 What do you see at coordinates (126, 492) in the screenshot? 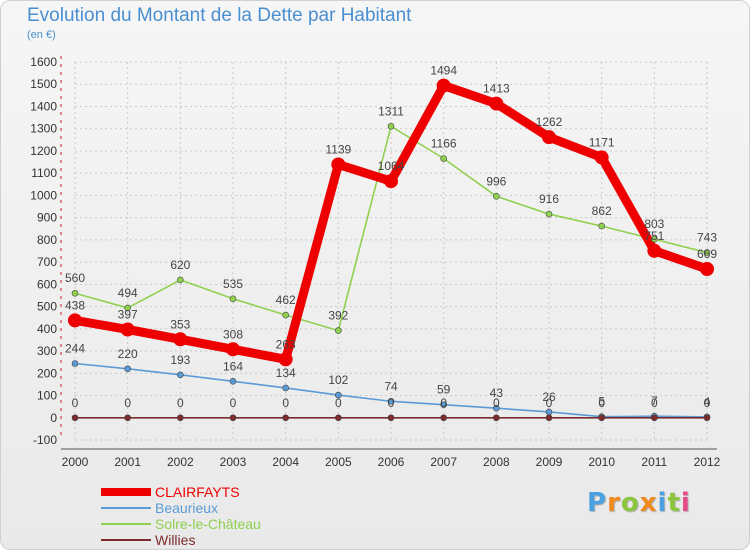
I see `legend-swatch-clairfayts` at bounding box center [126, 492].